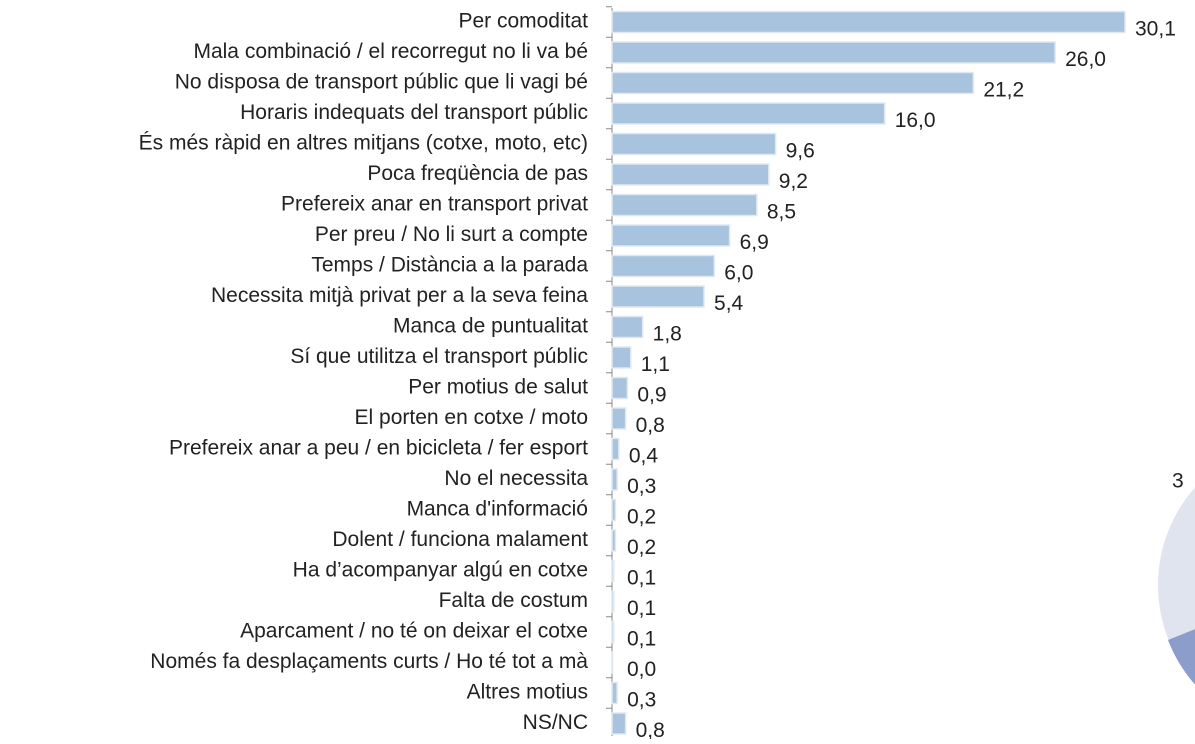 Image resolution: width=1195 pixels, height=744 pixels. I want to click on value-label: 0,4, so click(644, 456).